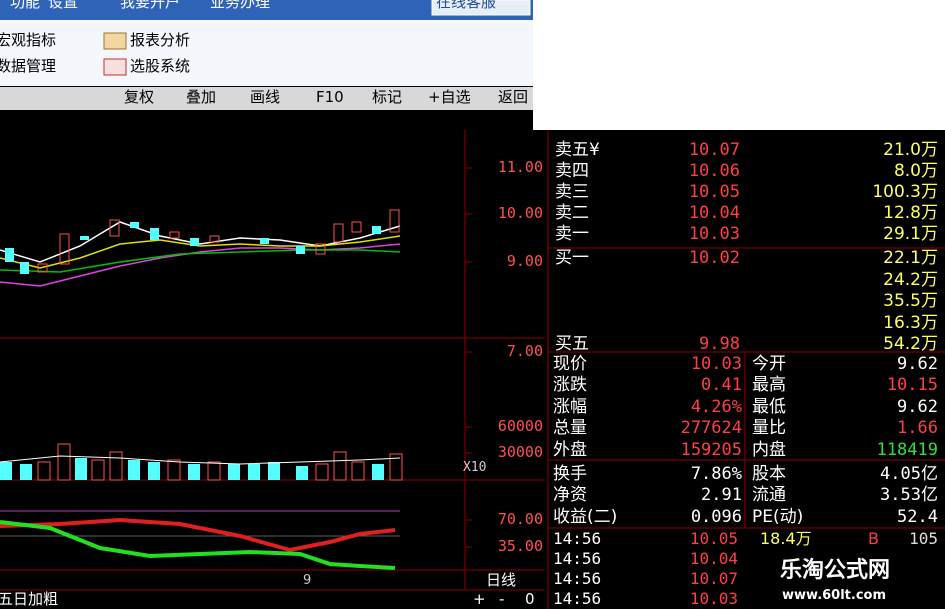  I want to click on bottom-button: +, so click(479, 599).